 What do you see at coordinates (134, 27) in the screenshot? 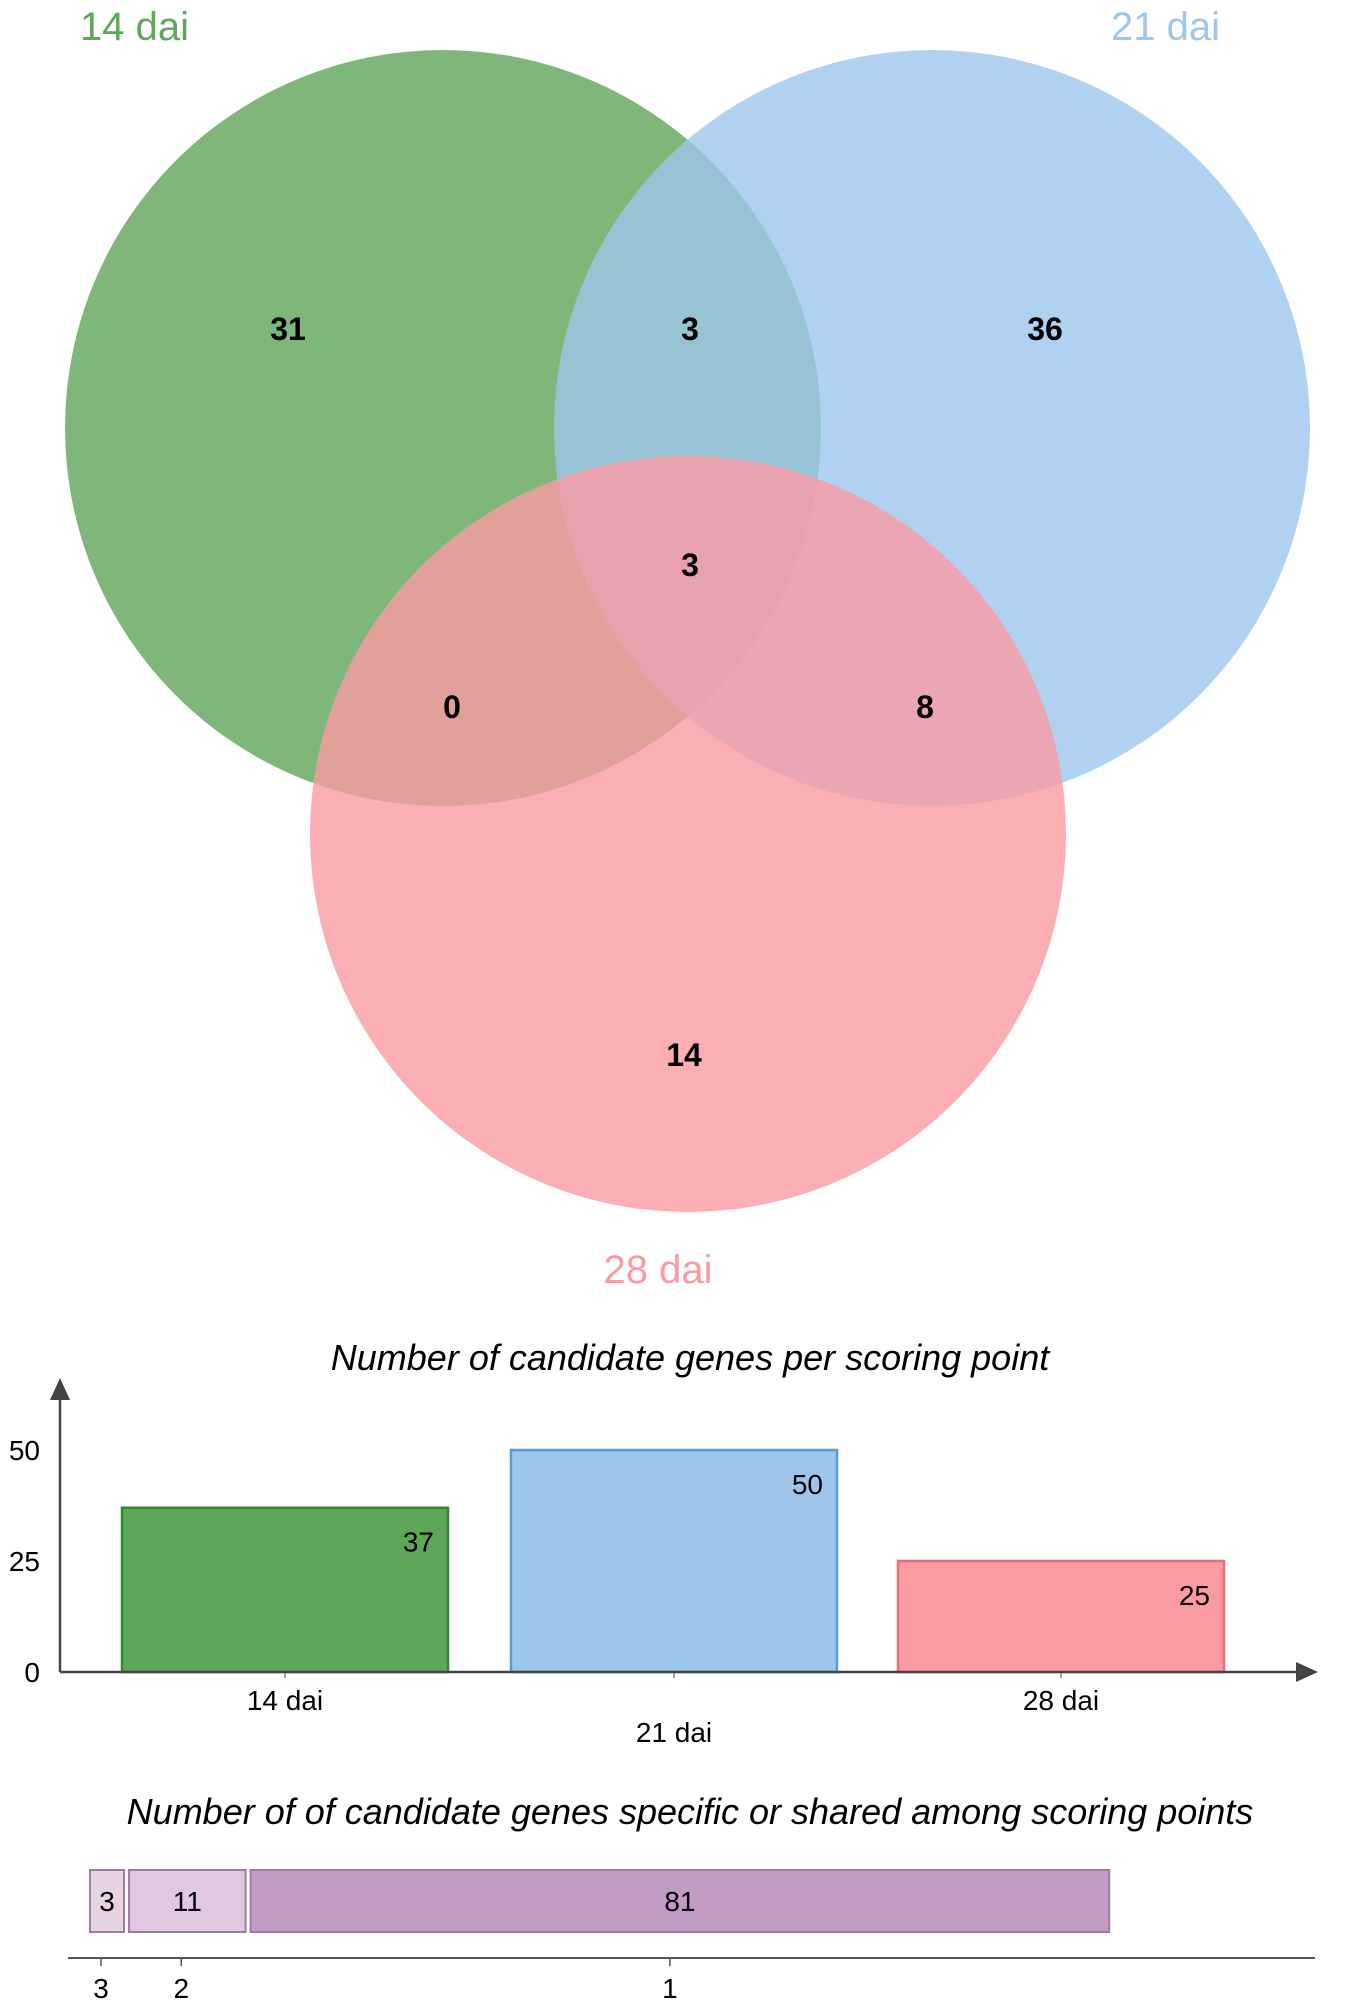
I see `venn-set-label-14-dai: 14 dai` at bounding box center [134, 27].